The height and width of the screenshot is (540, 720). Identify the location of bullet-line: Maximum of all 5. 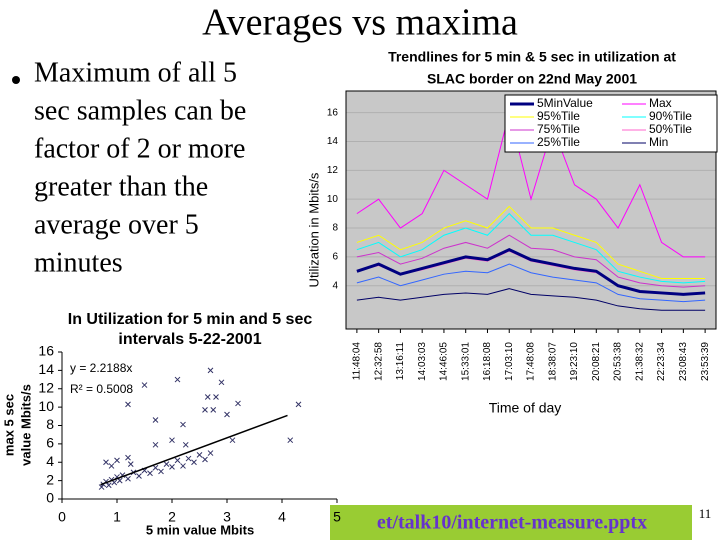
(135, 72).